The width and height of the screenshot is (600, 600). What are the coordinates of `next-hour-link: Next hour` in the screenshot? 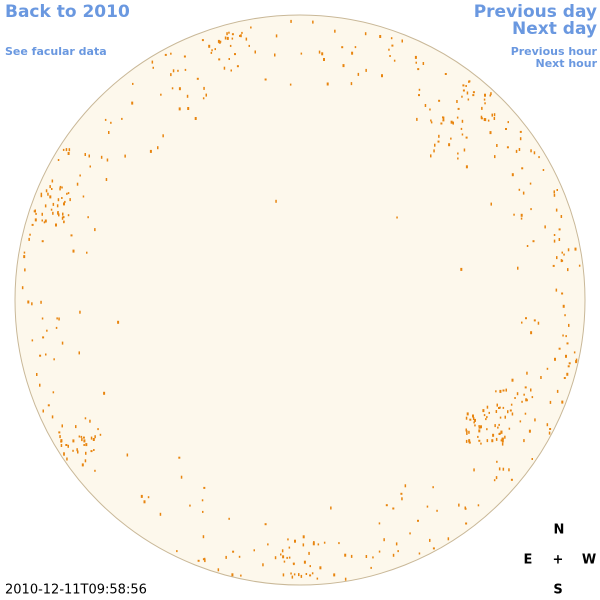 It's located at (567, 63).